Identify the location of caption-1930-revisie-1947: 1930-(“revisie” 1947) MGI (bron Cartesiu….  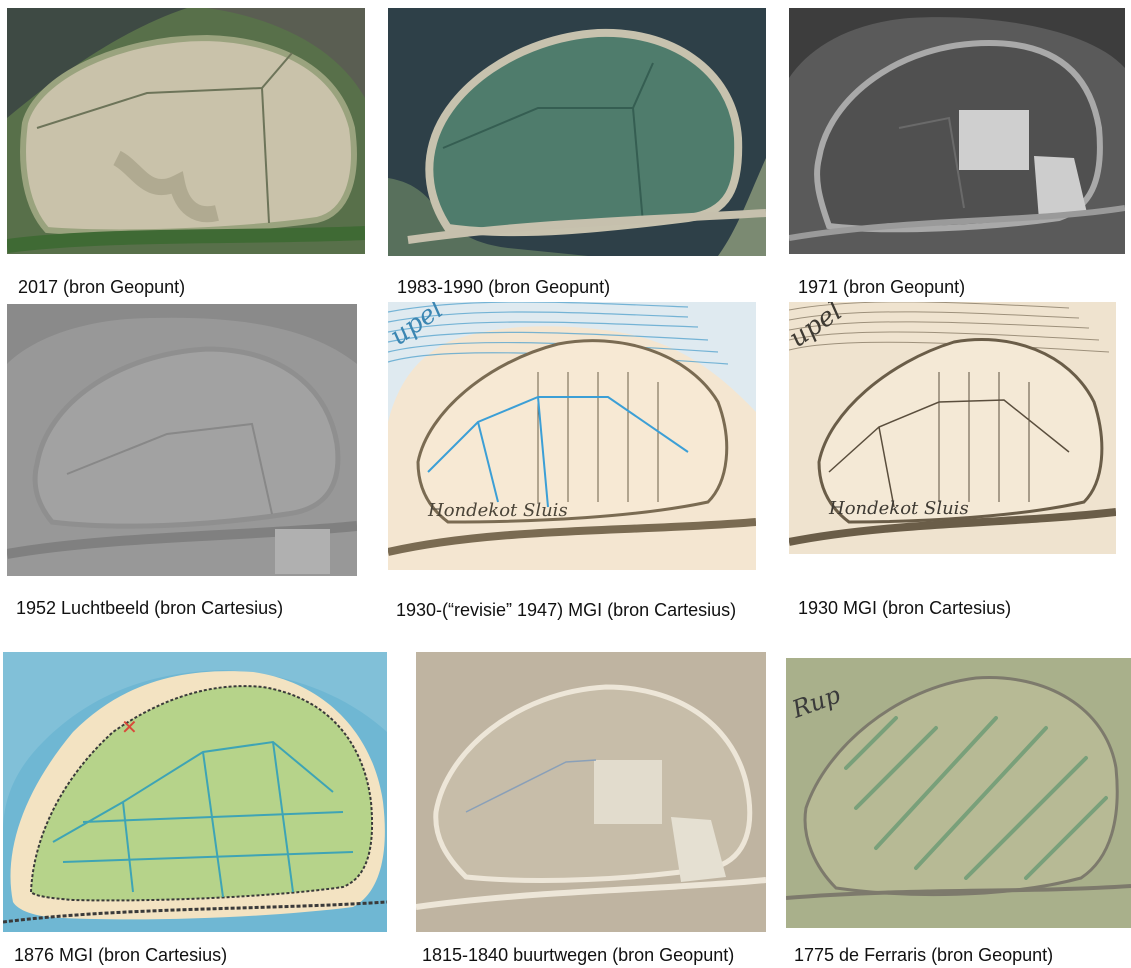
(566, 610).